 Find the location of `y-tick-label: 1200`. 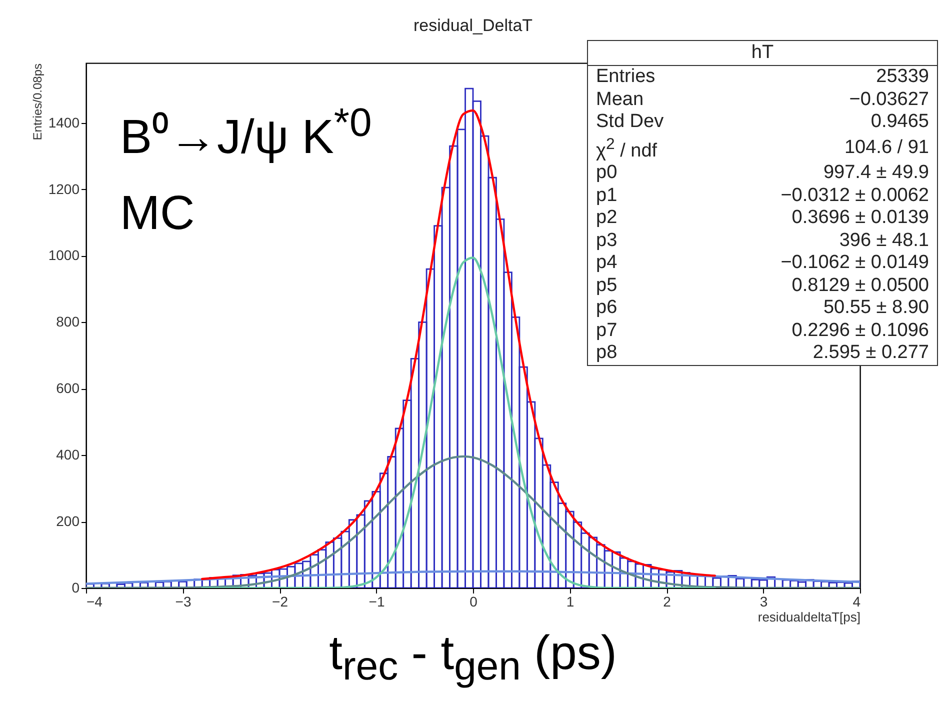

y-tick-label: 1200 is located at coordinates (64, 188).